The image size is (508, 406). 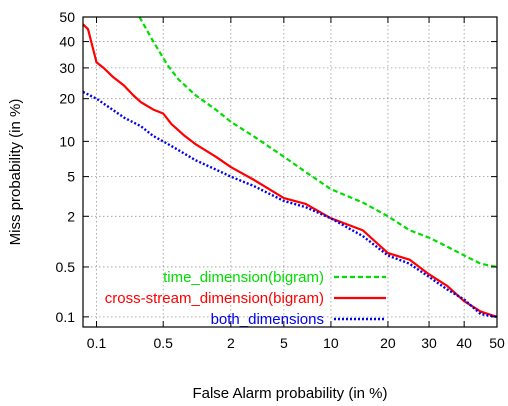 I want to click on y-tick-label: 30, so click(x=67, y=68).